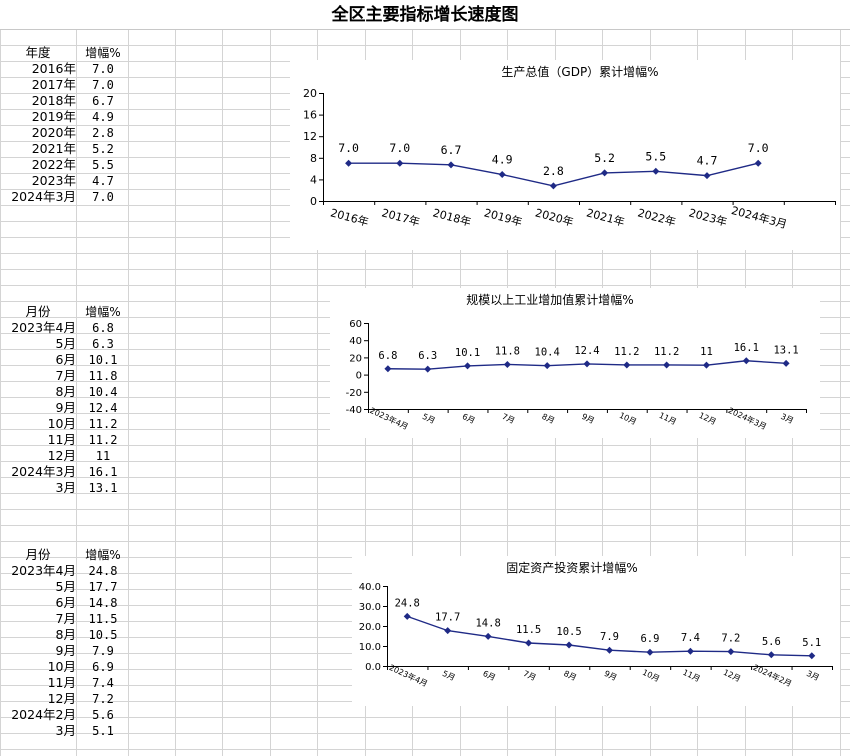 This screenshot has width=850, height=756. What do you see at coordinates (407, 603) in the screenshot?
I see `data-label: 24.8` at bounding box center [407, 603].